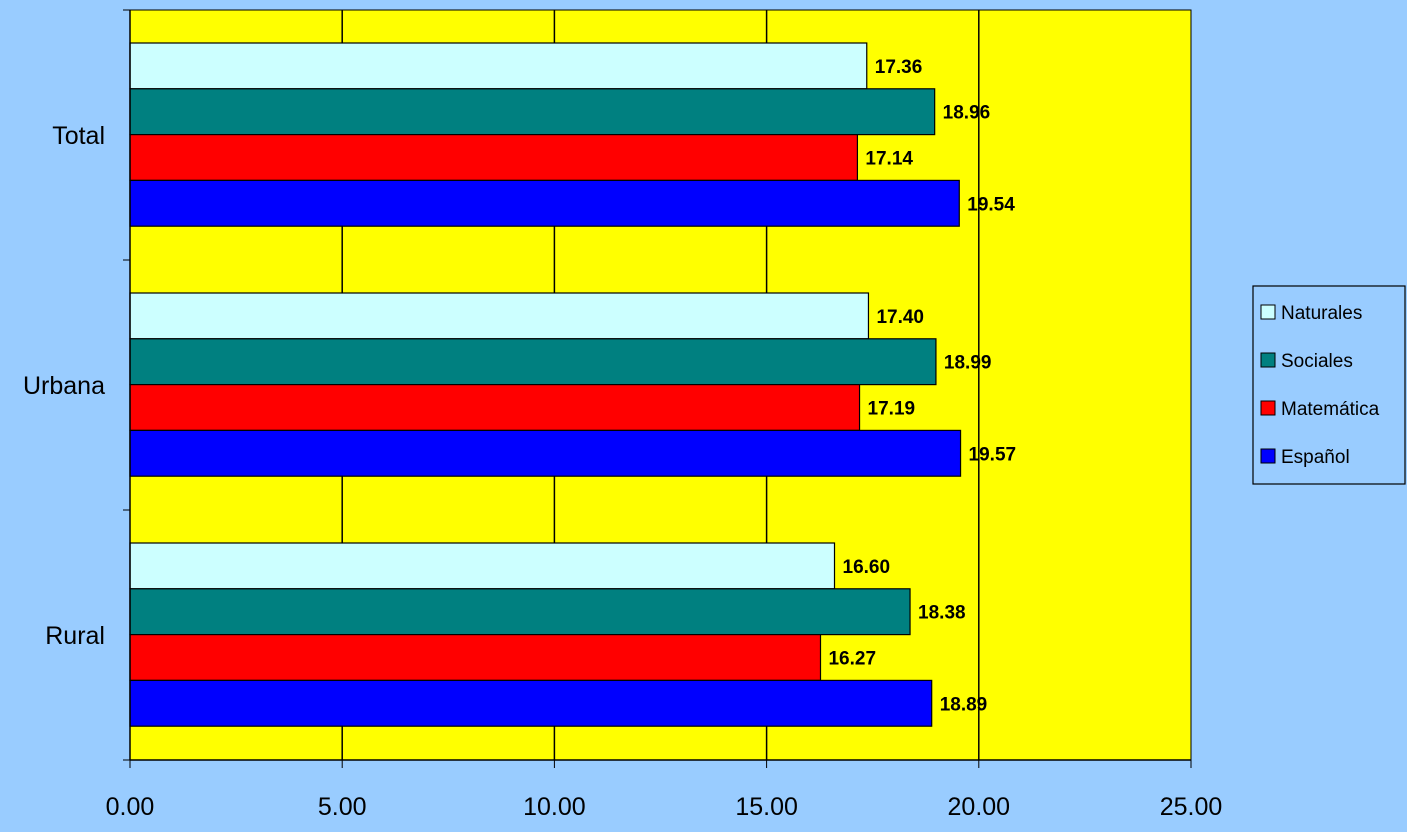 Image resolution: width=1407 pixels, height=832 pixels. Describe the element at coordinates (967, 113) in the screenshot. I see `data-label: 18.96` at that location.